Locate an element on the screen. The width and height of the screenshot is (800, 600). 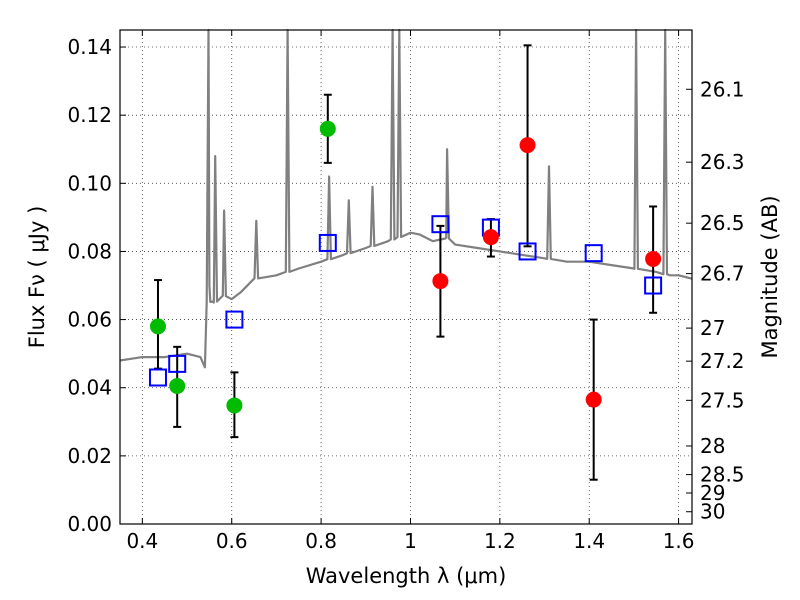
x-tick-label: 1 is located at coordinates (410, 541).